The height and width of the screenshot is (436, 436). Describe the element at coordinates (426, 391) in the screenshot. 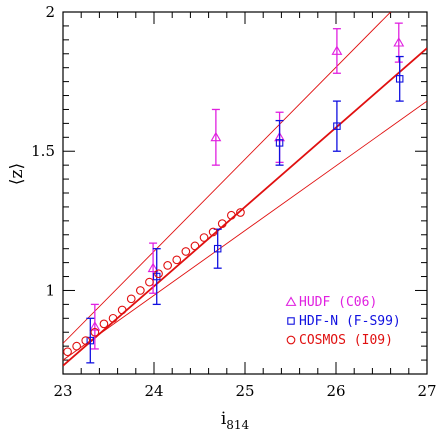

I see `x-tick-label: 27` at that location.